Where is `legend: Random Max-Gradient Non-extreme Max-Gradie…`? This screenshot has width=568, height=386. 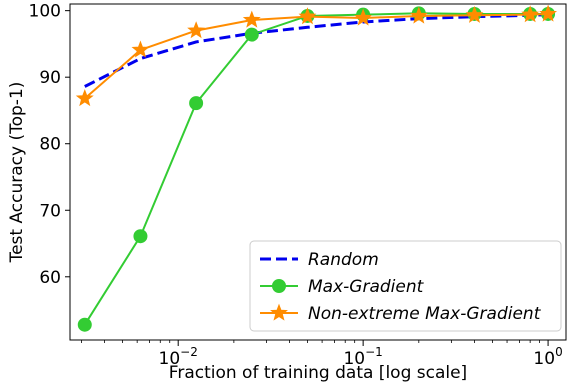
legend: Random Max-Gradient Non-extreme Max-Gradie… is located at coordinates (405, 286).